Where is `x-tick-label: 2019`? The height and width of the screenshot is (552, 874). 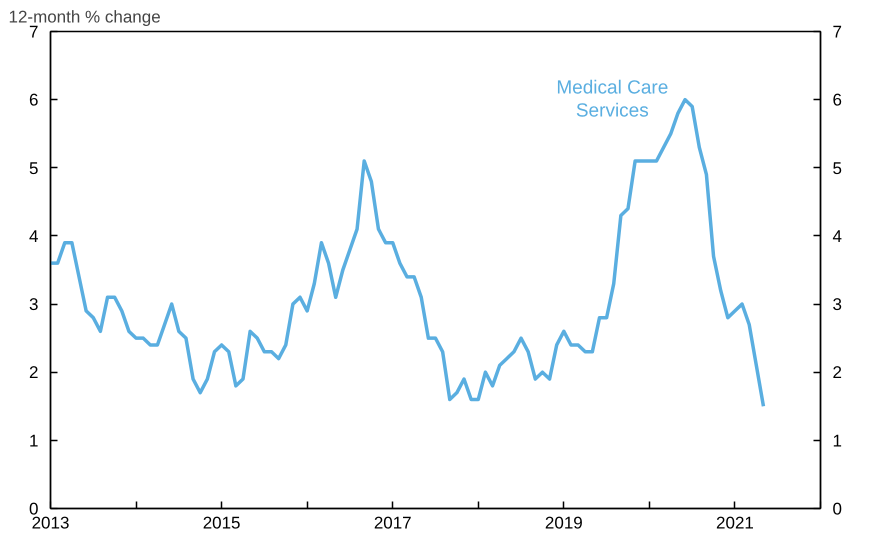 x-tick-label: 2019 is located at coordinates (563, 523).